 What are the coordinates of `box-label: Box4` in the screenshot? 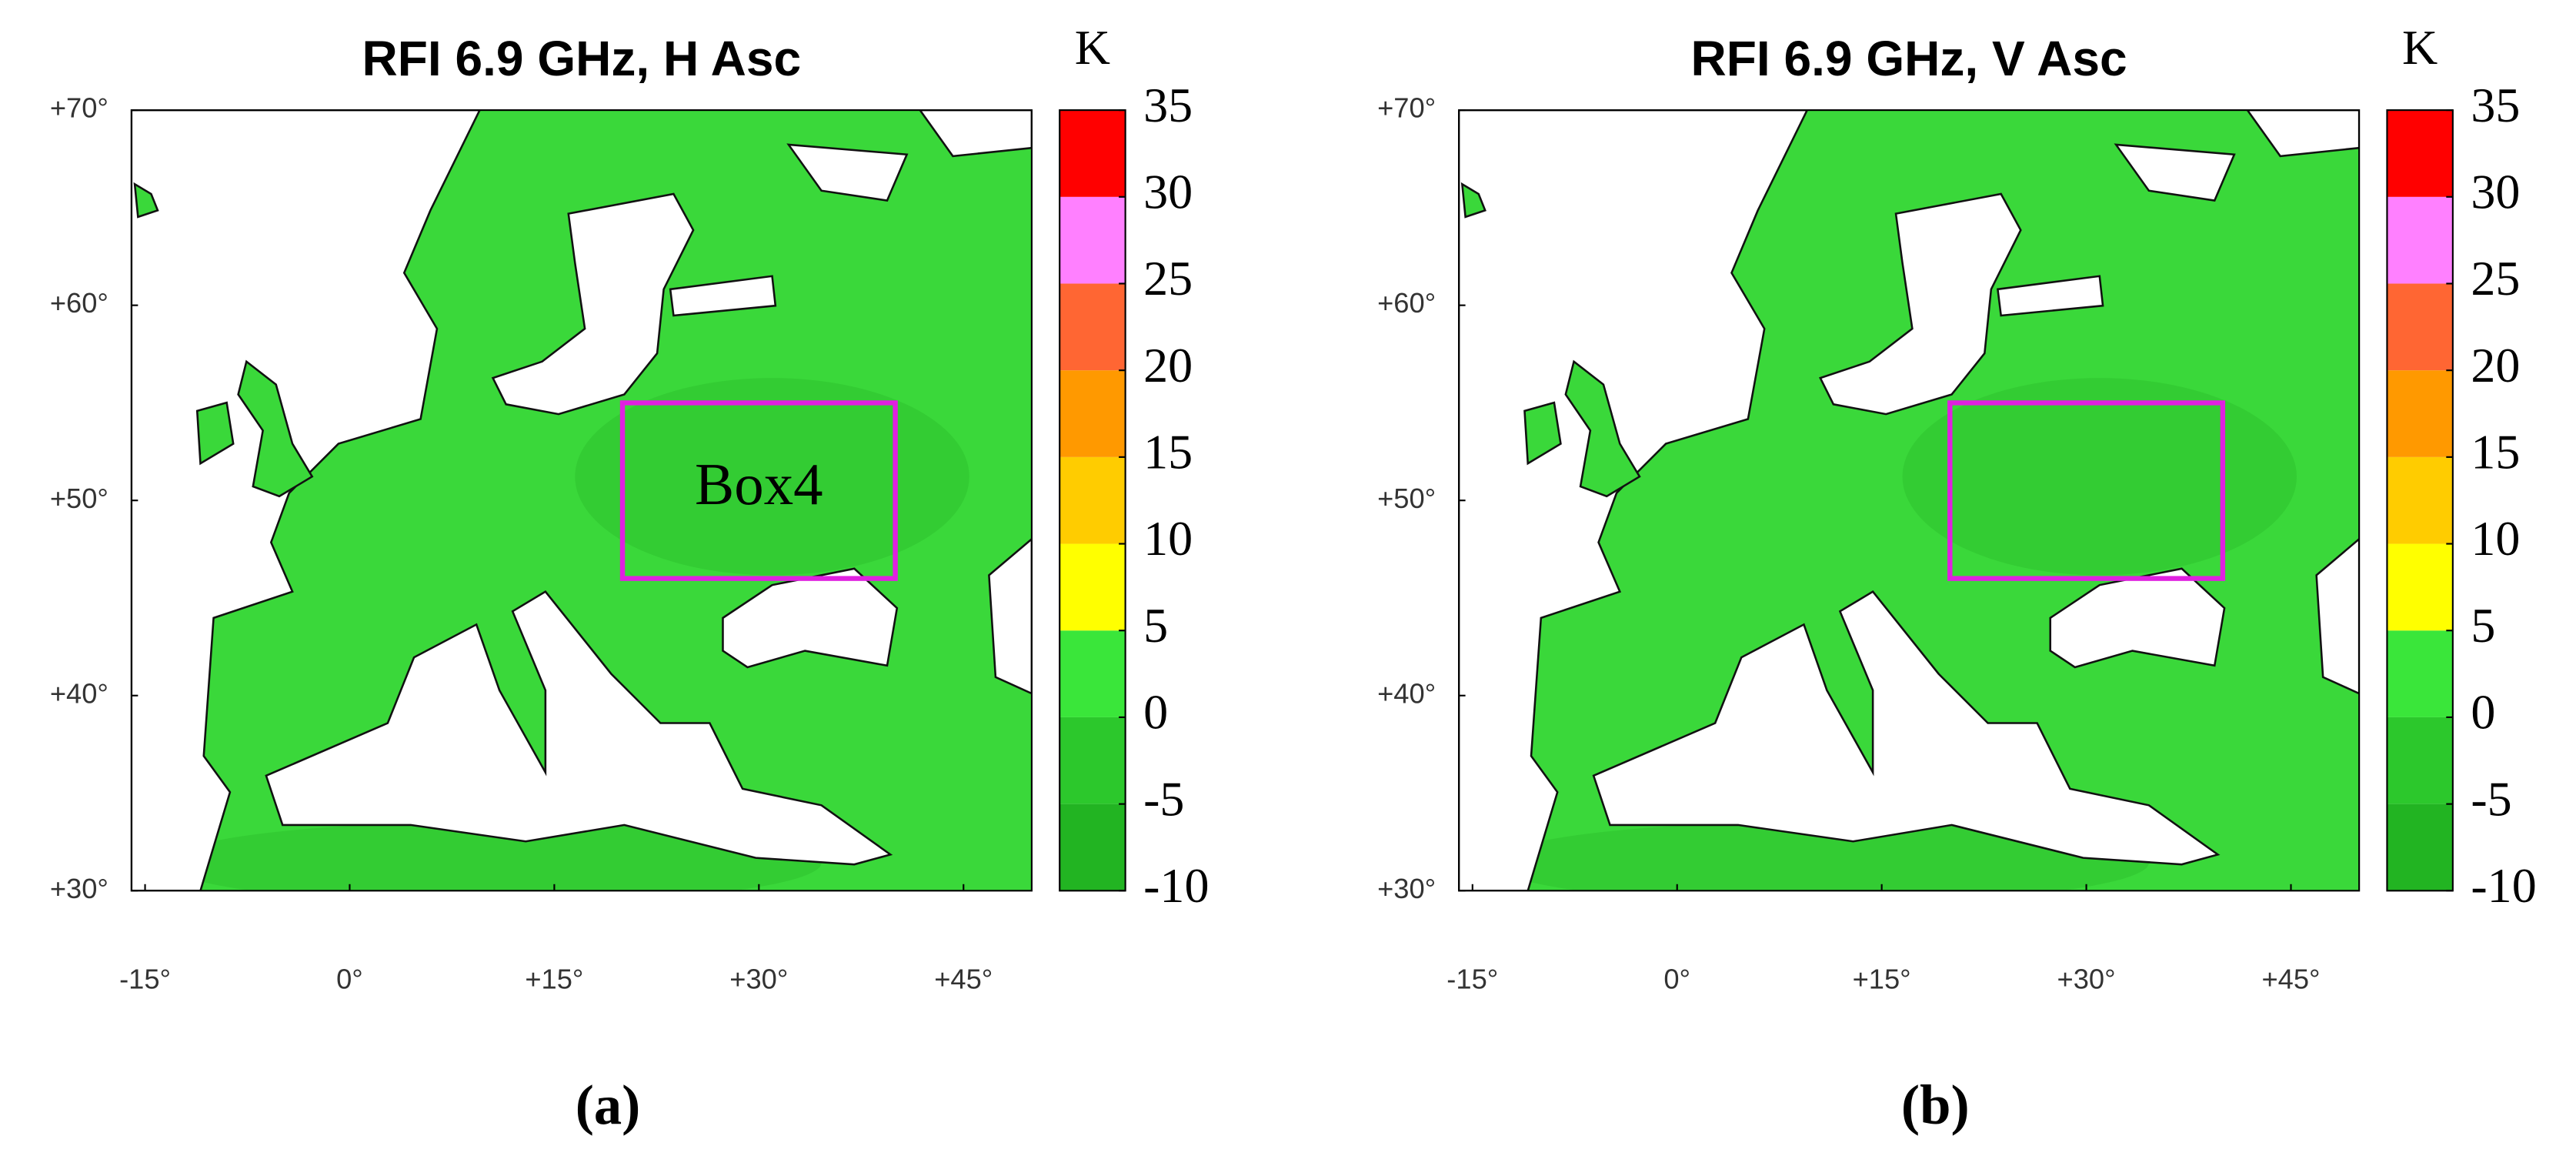 It's located at (759, 484).